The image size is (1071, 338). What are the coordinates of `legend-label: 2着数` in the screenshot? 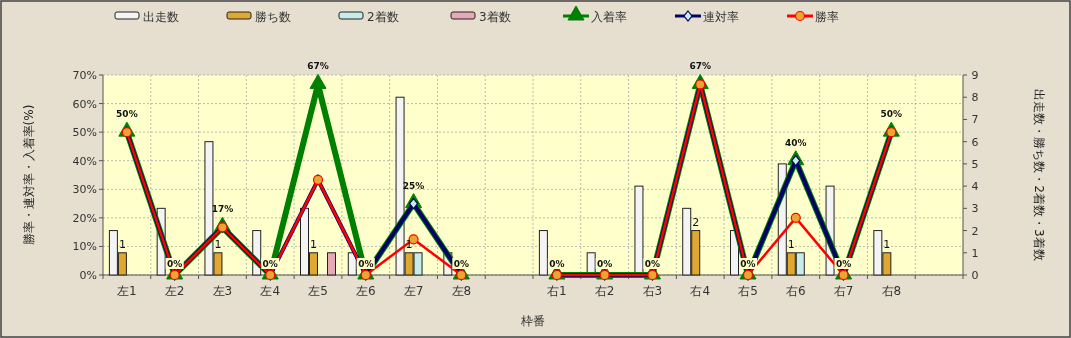 It's located at (383, 17).